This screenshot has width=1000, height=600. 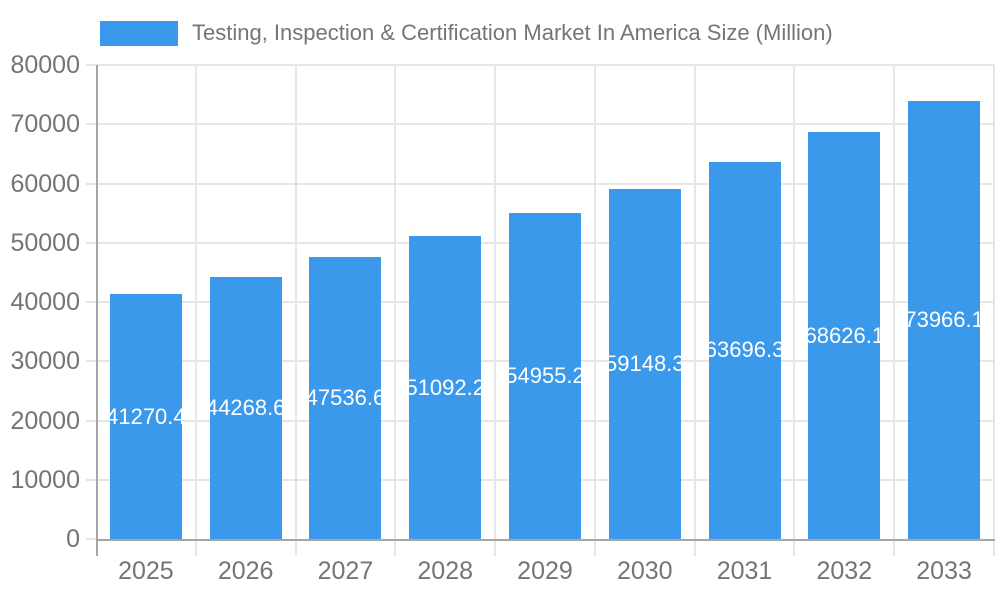 I want to click on y-tick-label-80000: 80000, so click(x=45, y=65).